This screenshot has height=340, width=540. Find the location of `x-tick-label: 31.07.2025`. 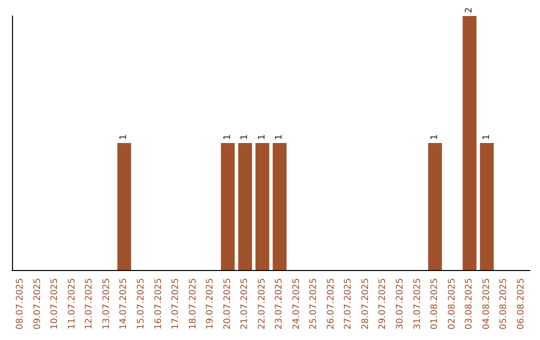

x-tick-label: 31.07.2025 is located at coordinates (417, 304).